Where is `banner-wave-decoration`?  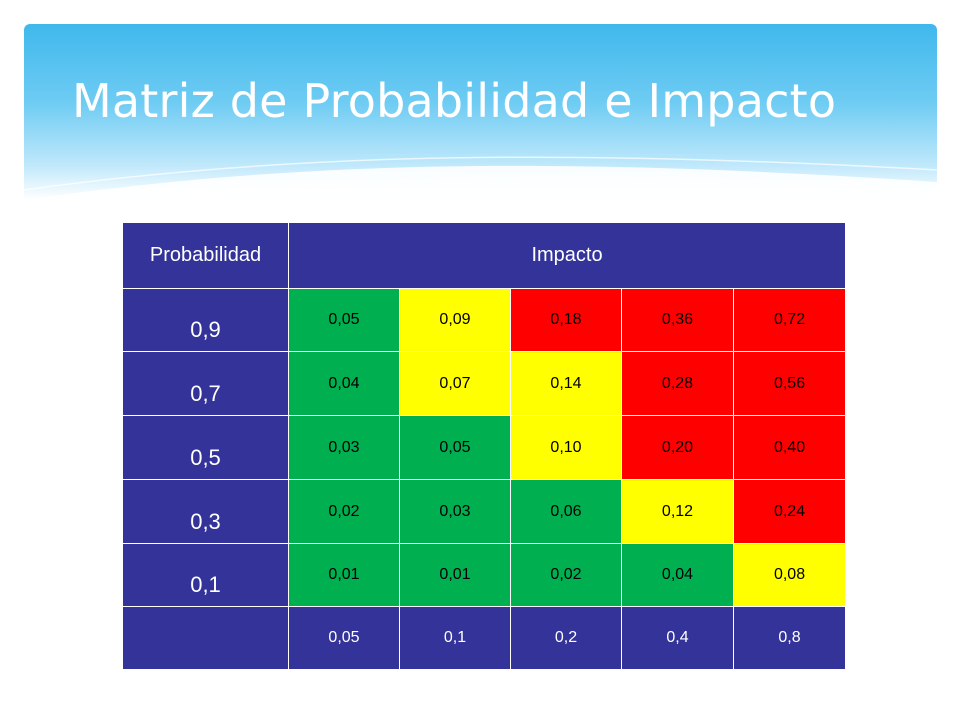
banner-wave-decoration is located at coordinates (480, 178).